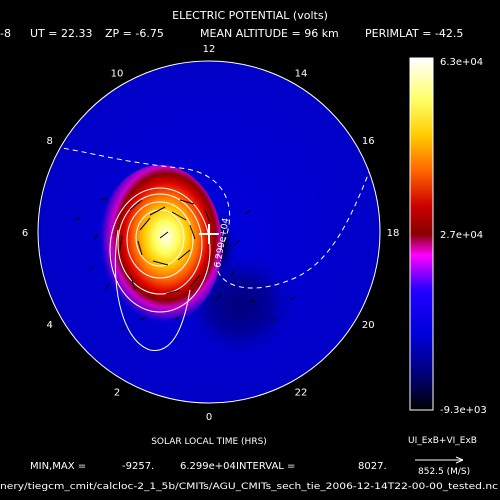 This screenshot has width=500, height=500. Describe the element at coordinates (301, 392) in the screenshot. I see `local-time-label-22: 22` at that location.